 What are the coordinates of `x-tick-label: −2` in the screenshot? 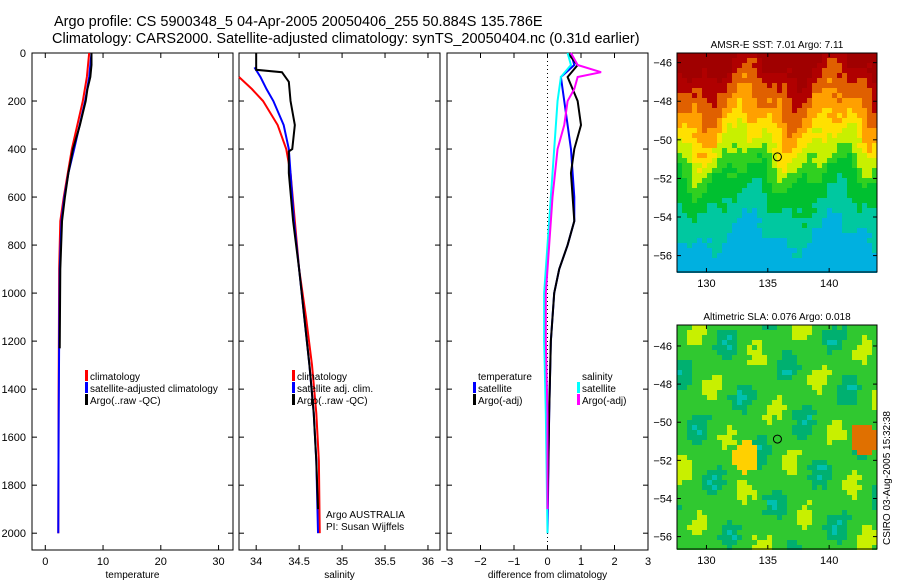 It's located at (480, 562).